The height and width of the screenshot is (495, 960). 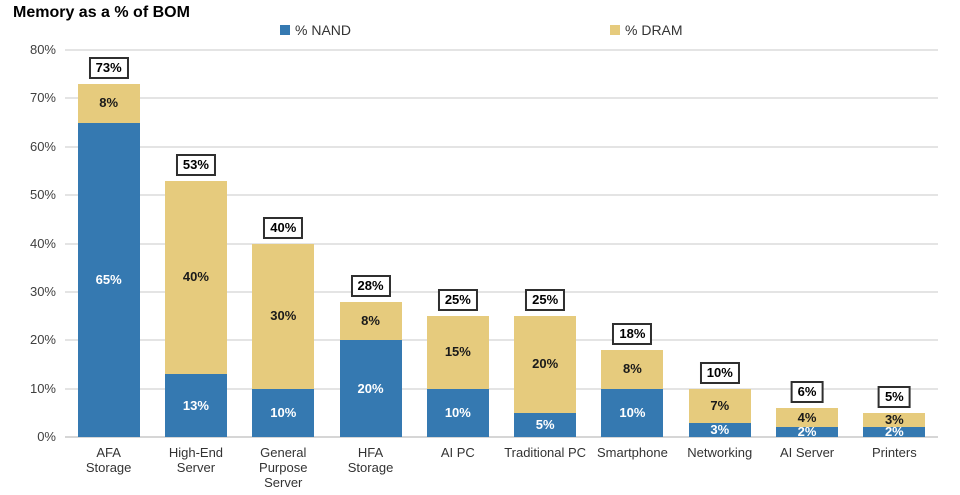 What do you see at coordinates (42, 291) in the screenshot?
I see `y-tick-label: 30%` at bounding box center [42, 291].